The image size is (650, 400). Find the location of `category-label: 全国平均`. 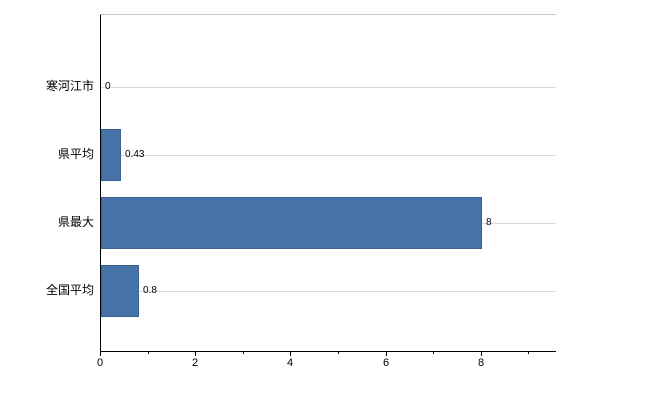

category-label: 全国平均 is located at coordinates (69, 290).